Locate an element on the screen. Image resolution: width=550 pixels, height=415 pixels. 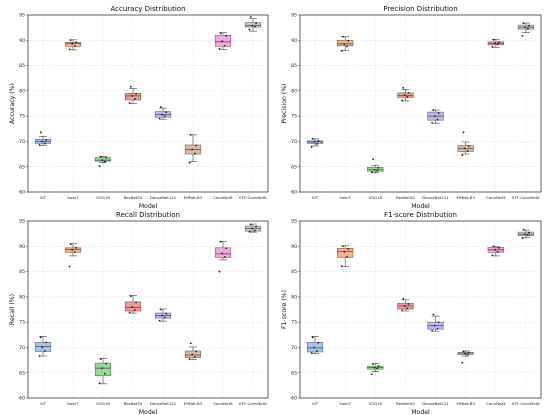
x-tick-label: ResNet50 is located at coordinates (405, 197).